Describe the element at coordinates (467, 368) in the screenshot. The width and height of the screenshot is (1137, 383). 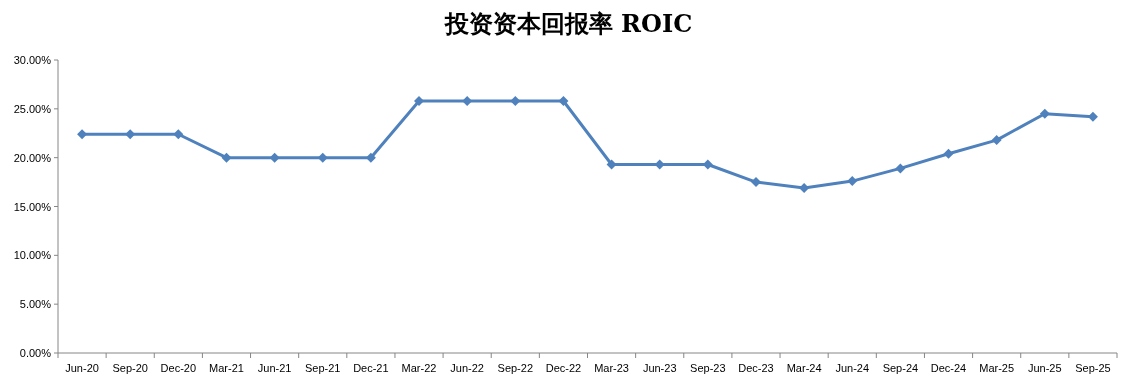
I see `x-tick-label: Jun-22` at that location.